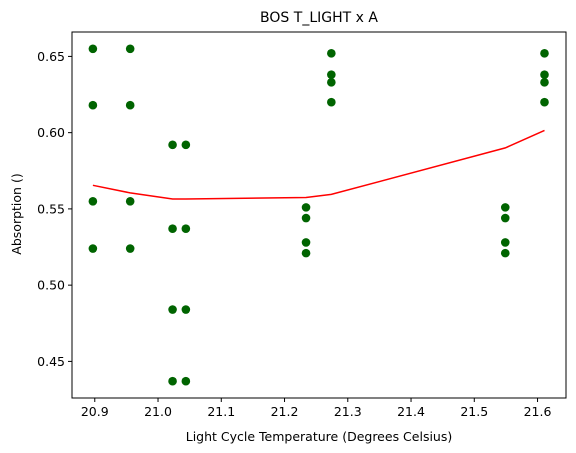 This screenshot has width=576, height=453. Describe the element at coordinates (474, 411) in the screenshot. I see `x-tick-label: 21.5` at that location.